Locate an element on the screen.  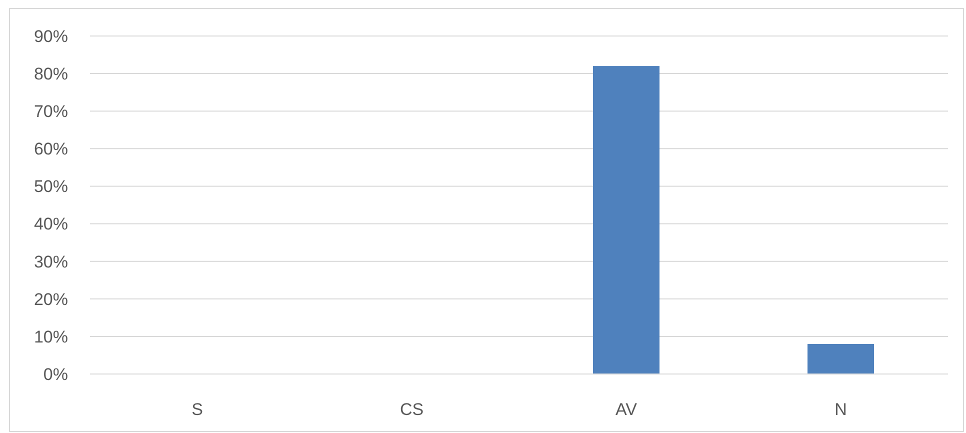
y-tick-label: 20% is located at coordinates (51, 299).